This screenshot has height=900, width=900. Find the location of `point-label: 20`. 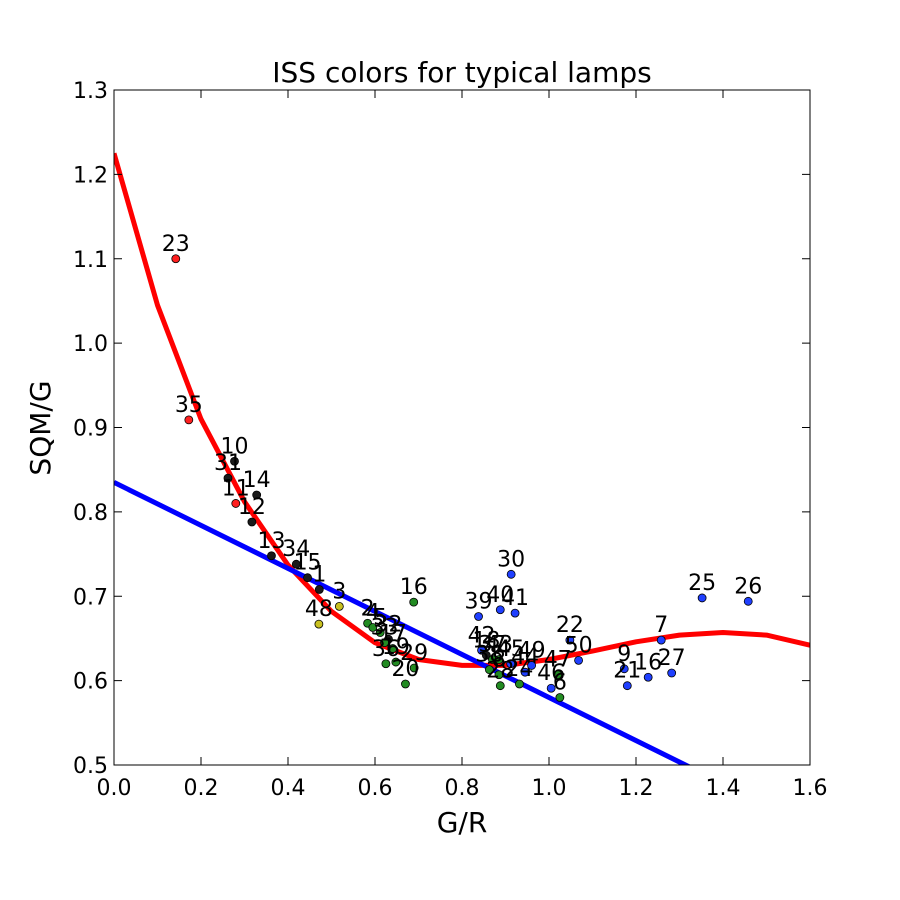

point-label: 20 is located at coordinates (405, 669).